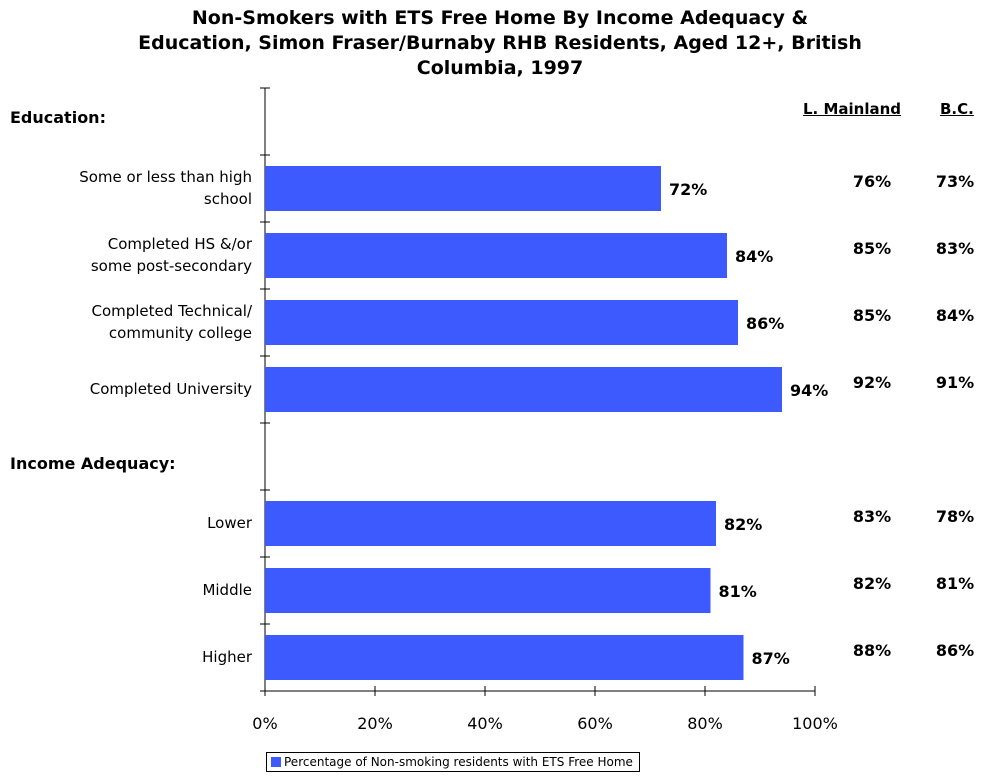  I want to click on x-tick-label: 40%, so click(485, 723).